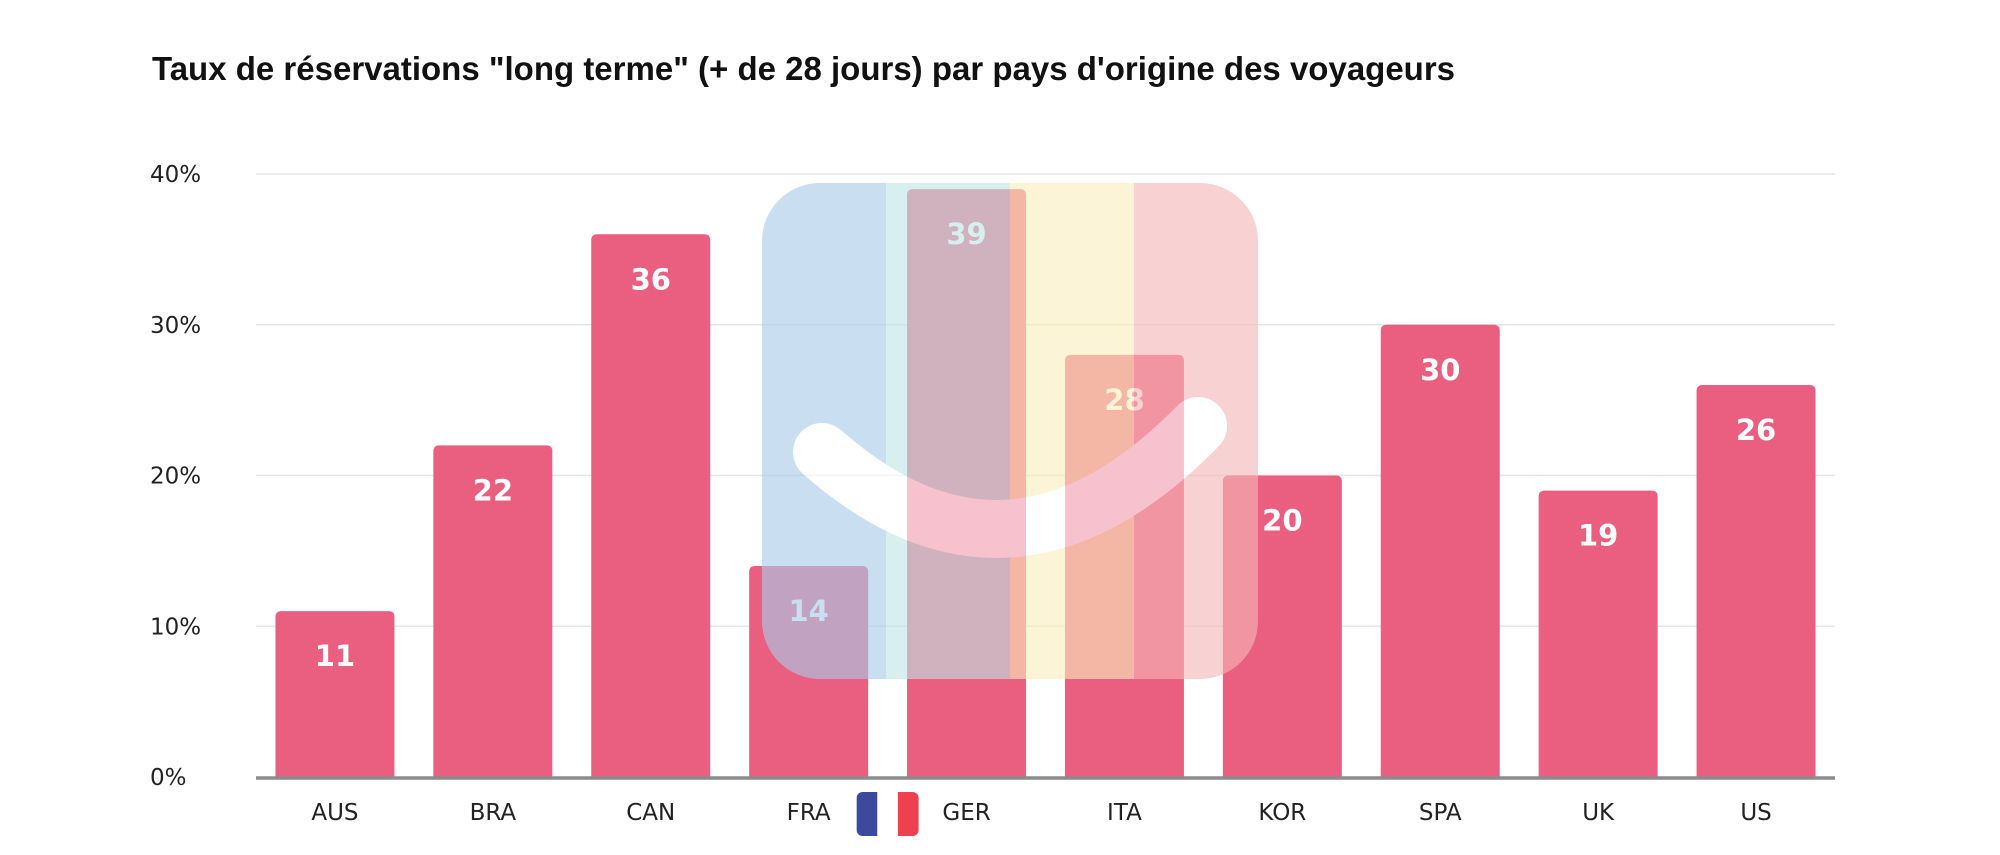  What do you see at coordinates (1756, 430) in the screenshot?
I see `data-label: 26` at bounding box center [1756, 430].